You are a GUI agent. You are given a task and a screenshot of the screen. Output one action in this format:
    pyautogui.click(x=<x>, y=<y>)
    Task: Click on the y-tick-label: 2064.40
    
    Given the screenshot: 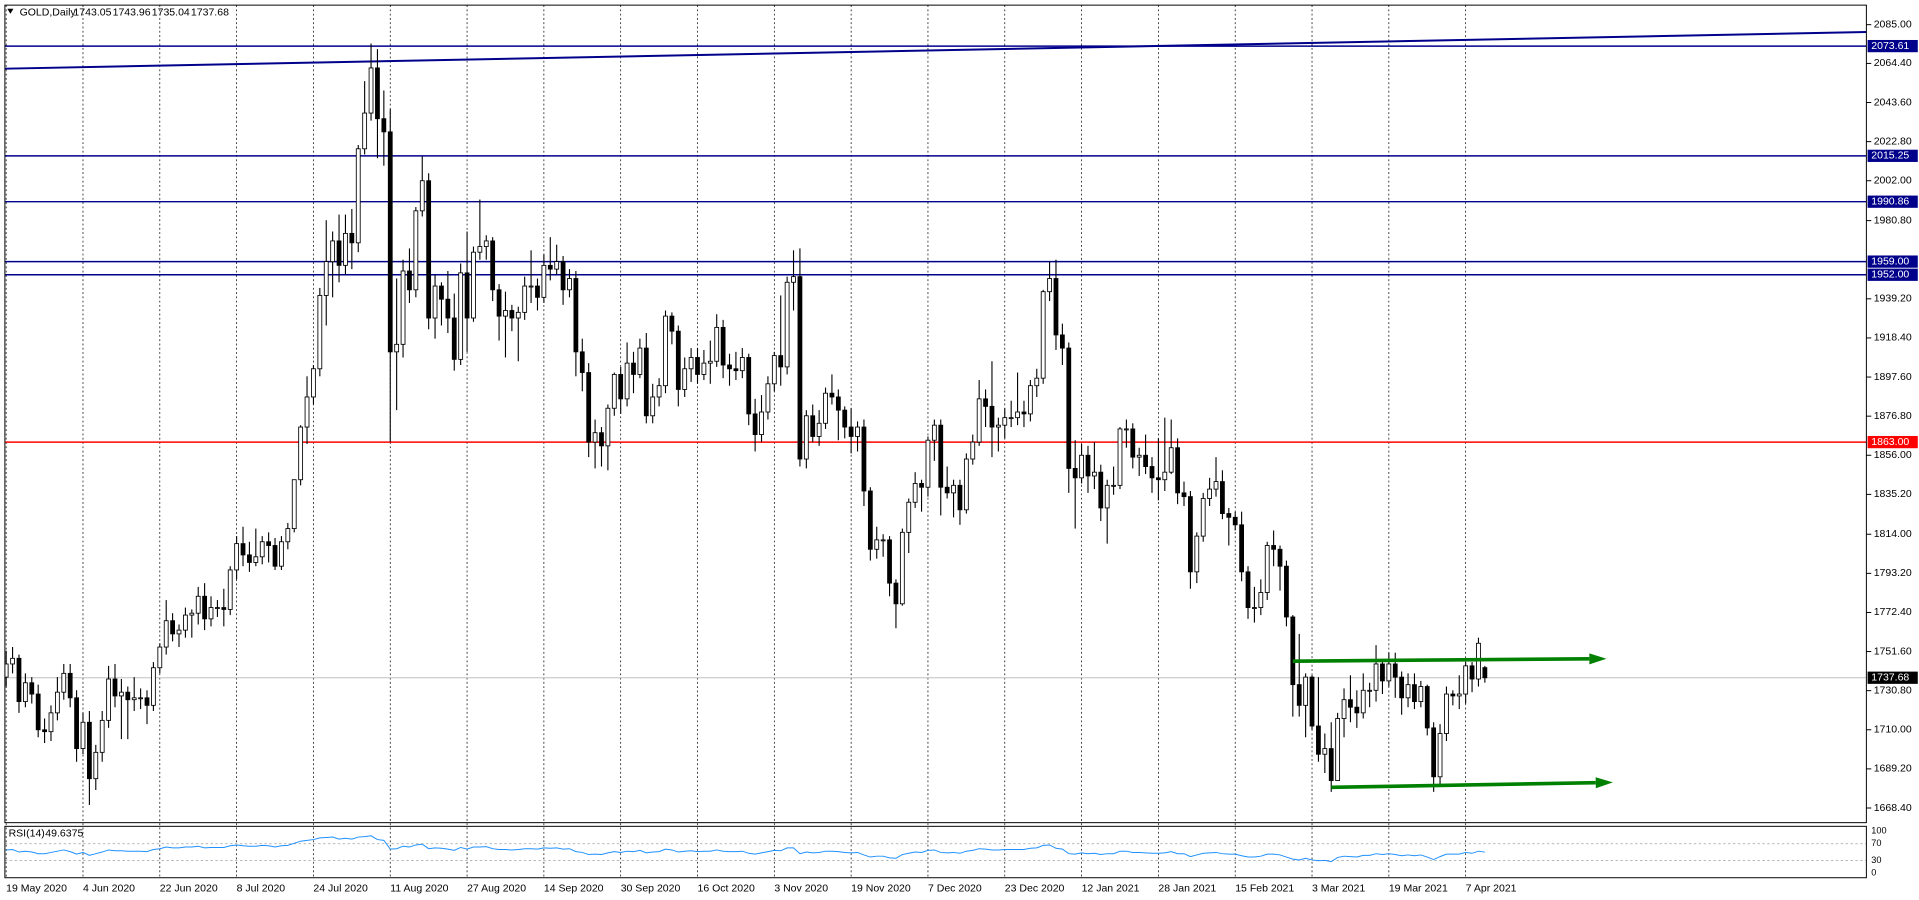 What is the action you would take?
    pyautogui.click(x=1893, y=63)
    